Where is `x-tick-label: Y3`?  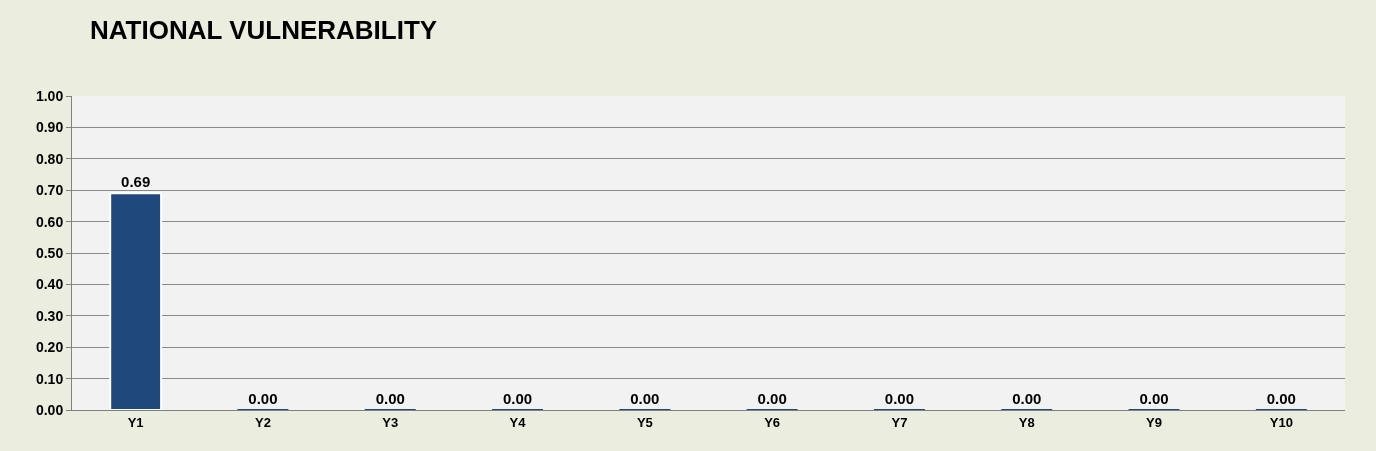
x-tick-label: Y3 is located at coordinates (390, 422).